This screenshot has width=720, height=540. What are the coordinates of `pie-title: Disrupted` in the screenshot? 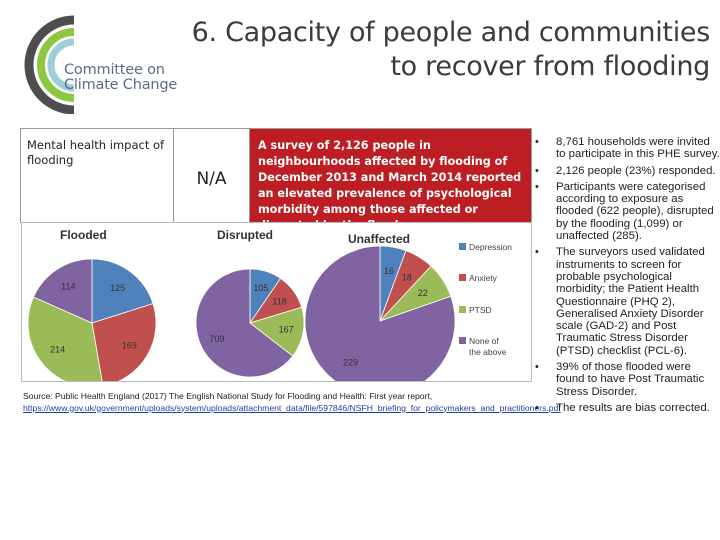 It's located at (245, 235).